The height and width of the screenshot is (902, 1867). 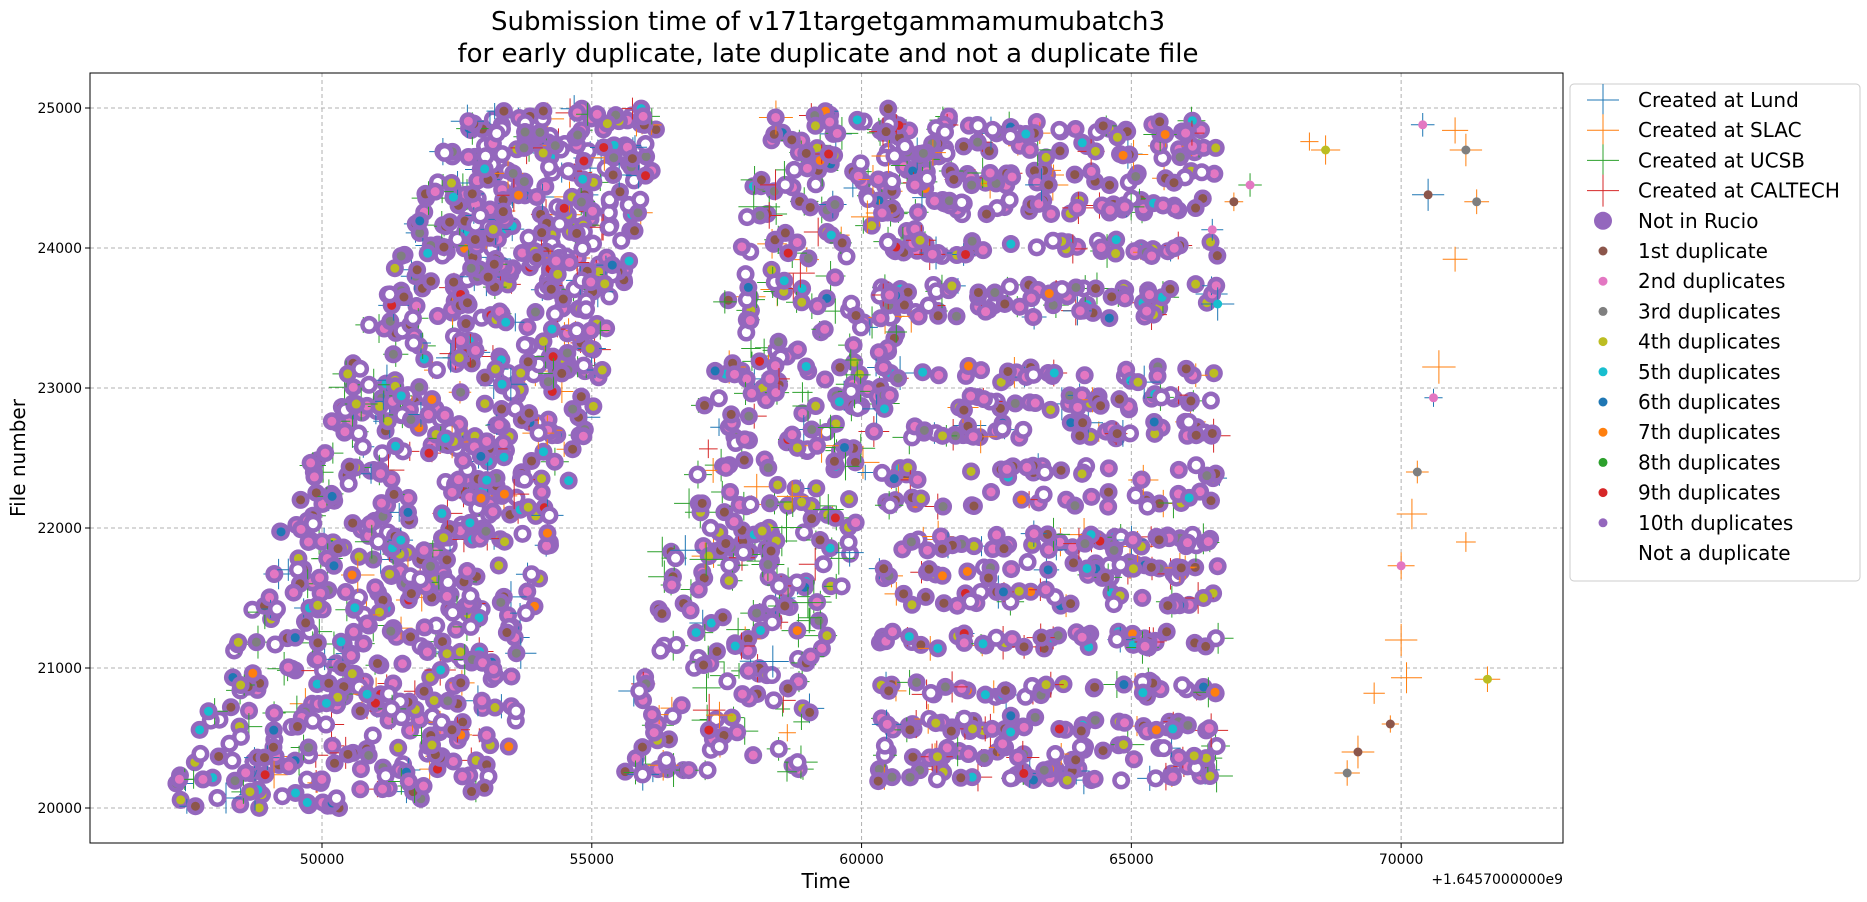 I want to click on legend-dot-marker, so click(x=1603, y=493).